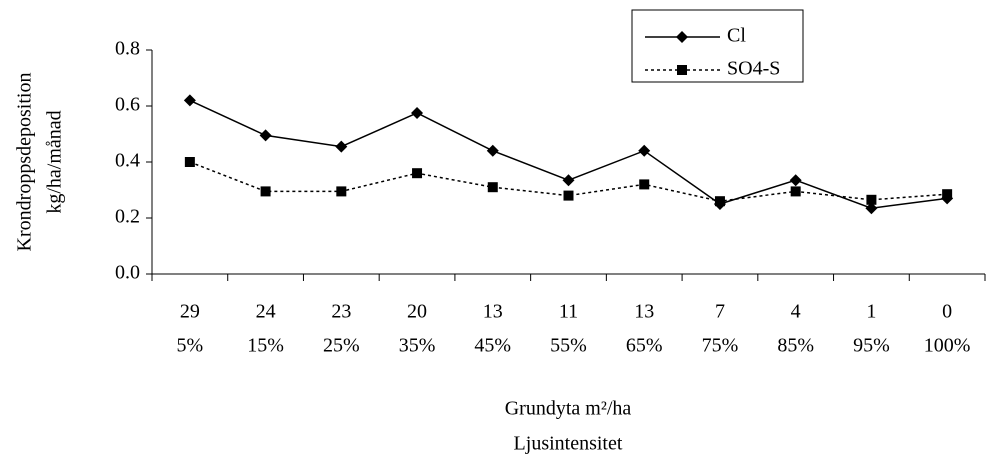 The image size is (986, 464). I want to click on x-tick-label: 23, so click(341, 312).